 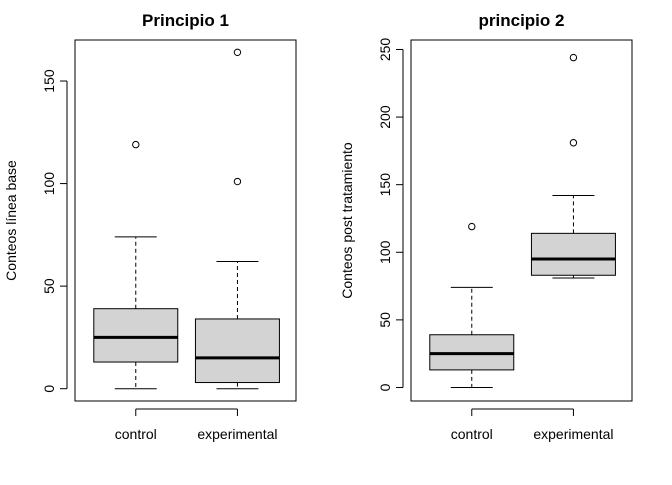 I want to click on chart-title: principio 2, so click(x=522, y=20).